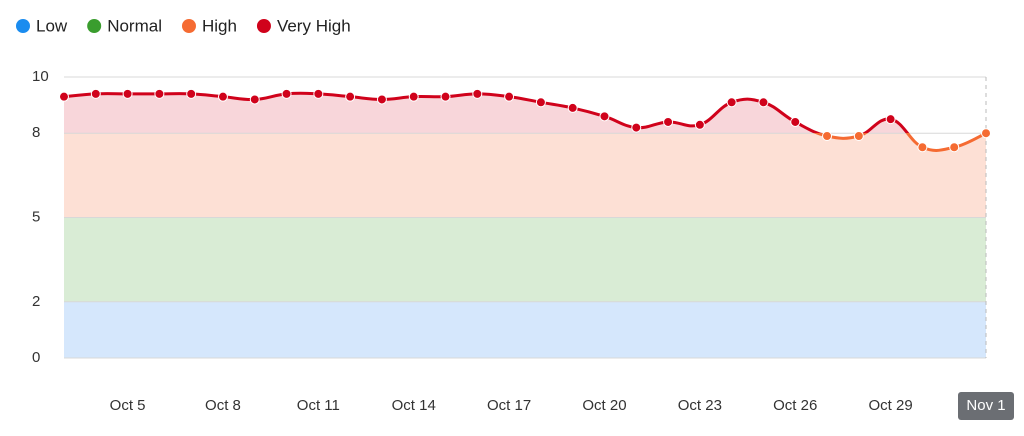  What do you see at coordinates (795, 405) in the screenshot?
I see `x-tick-label: Oct 26` at bounding box center [795, 405].